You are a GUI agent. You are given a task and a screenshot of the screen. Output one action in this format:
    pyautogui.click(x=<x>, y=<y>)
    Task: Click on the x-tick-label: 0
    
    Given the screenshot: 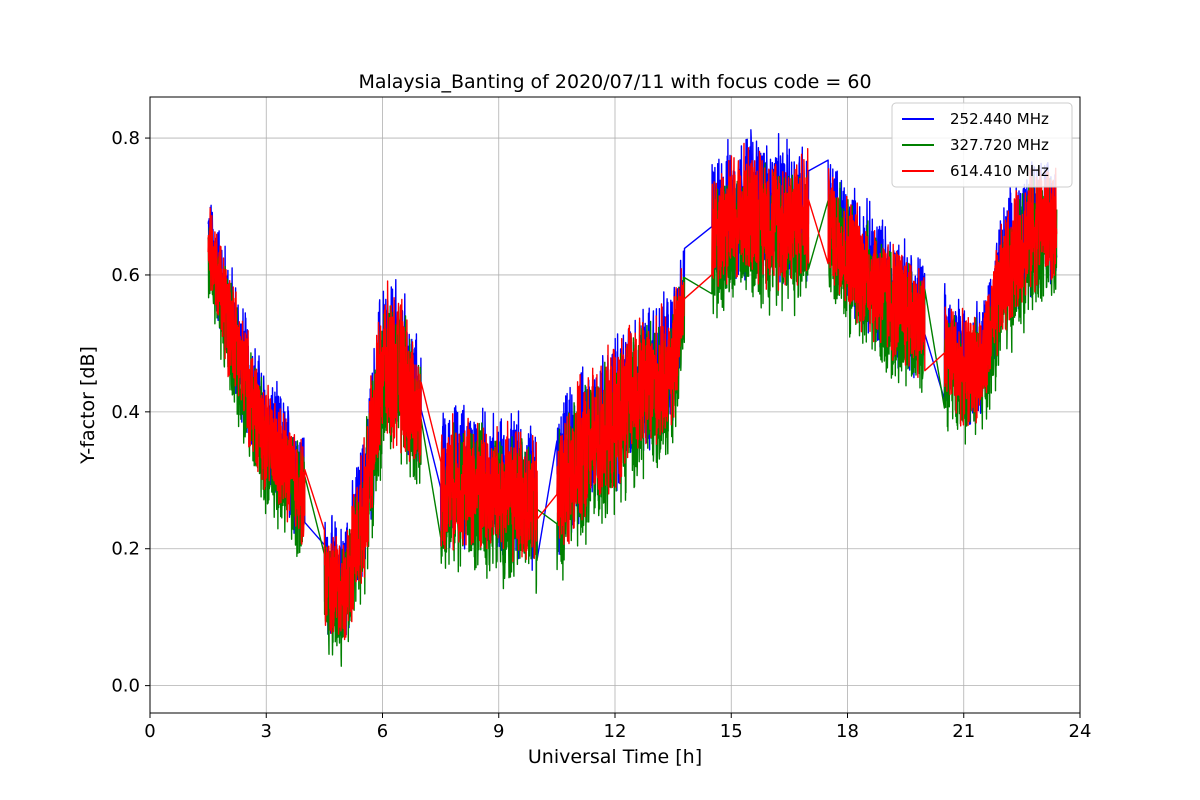 What is the action you would take?
    pyautogui.click(x=149, y=731)
    